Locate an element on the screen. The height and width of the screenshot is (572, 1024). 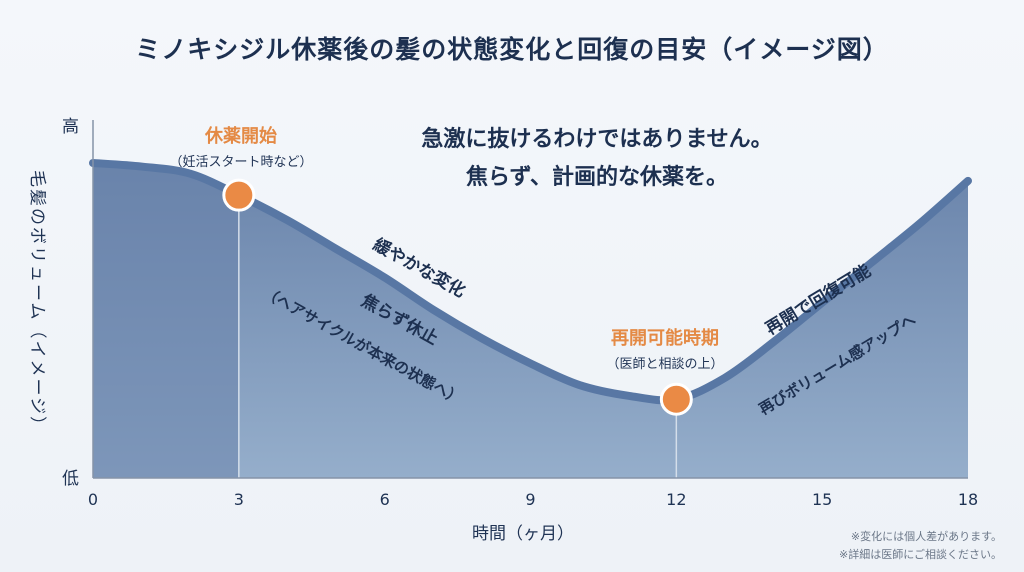
marker-label-stop: 休薬開始 is located at coordinates (240, 136).